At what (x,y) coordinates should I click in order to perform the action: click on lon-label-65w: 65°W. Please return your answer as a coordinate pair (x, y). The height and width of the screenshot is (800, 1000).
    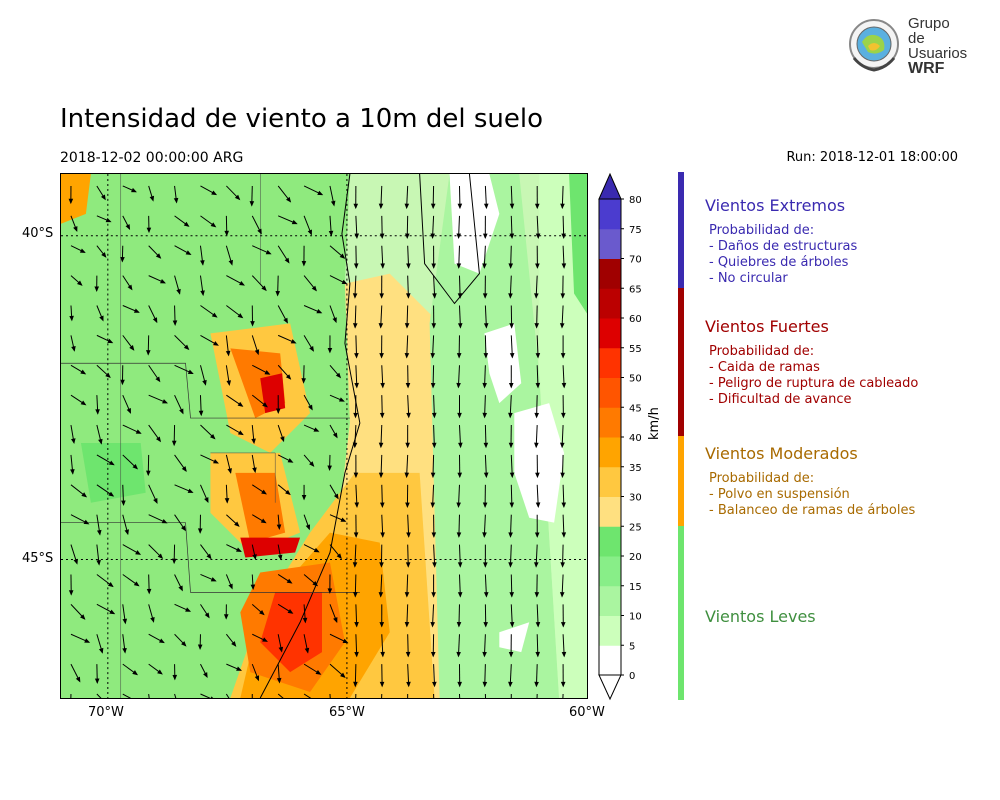
    Looking at the image, I should click on (347, 712).